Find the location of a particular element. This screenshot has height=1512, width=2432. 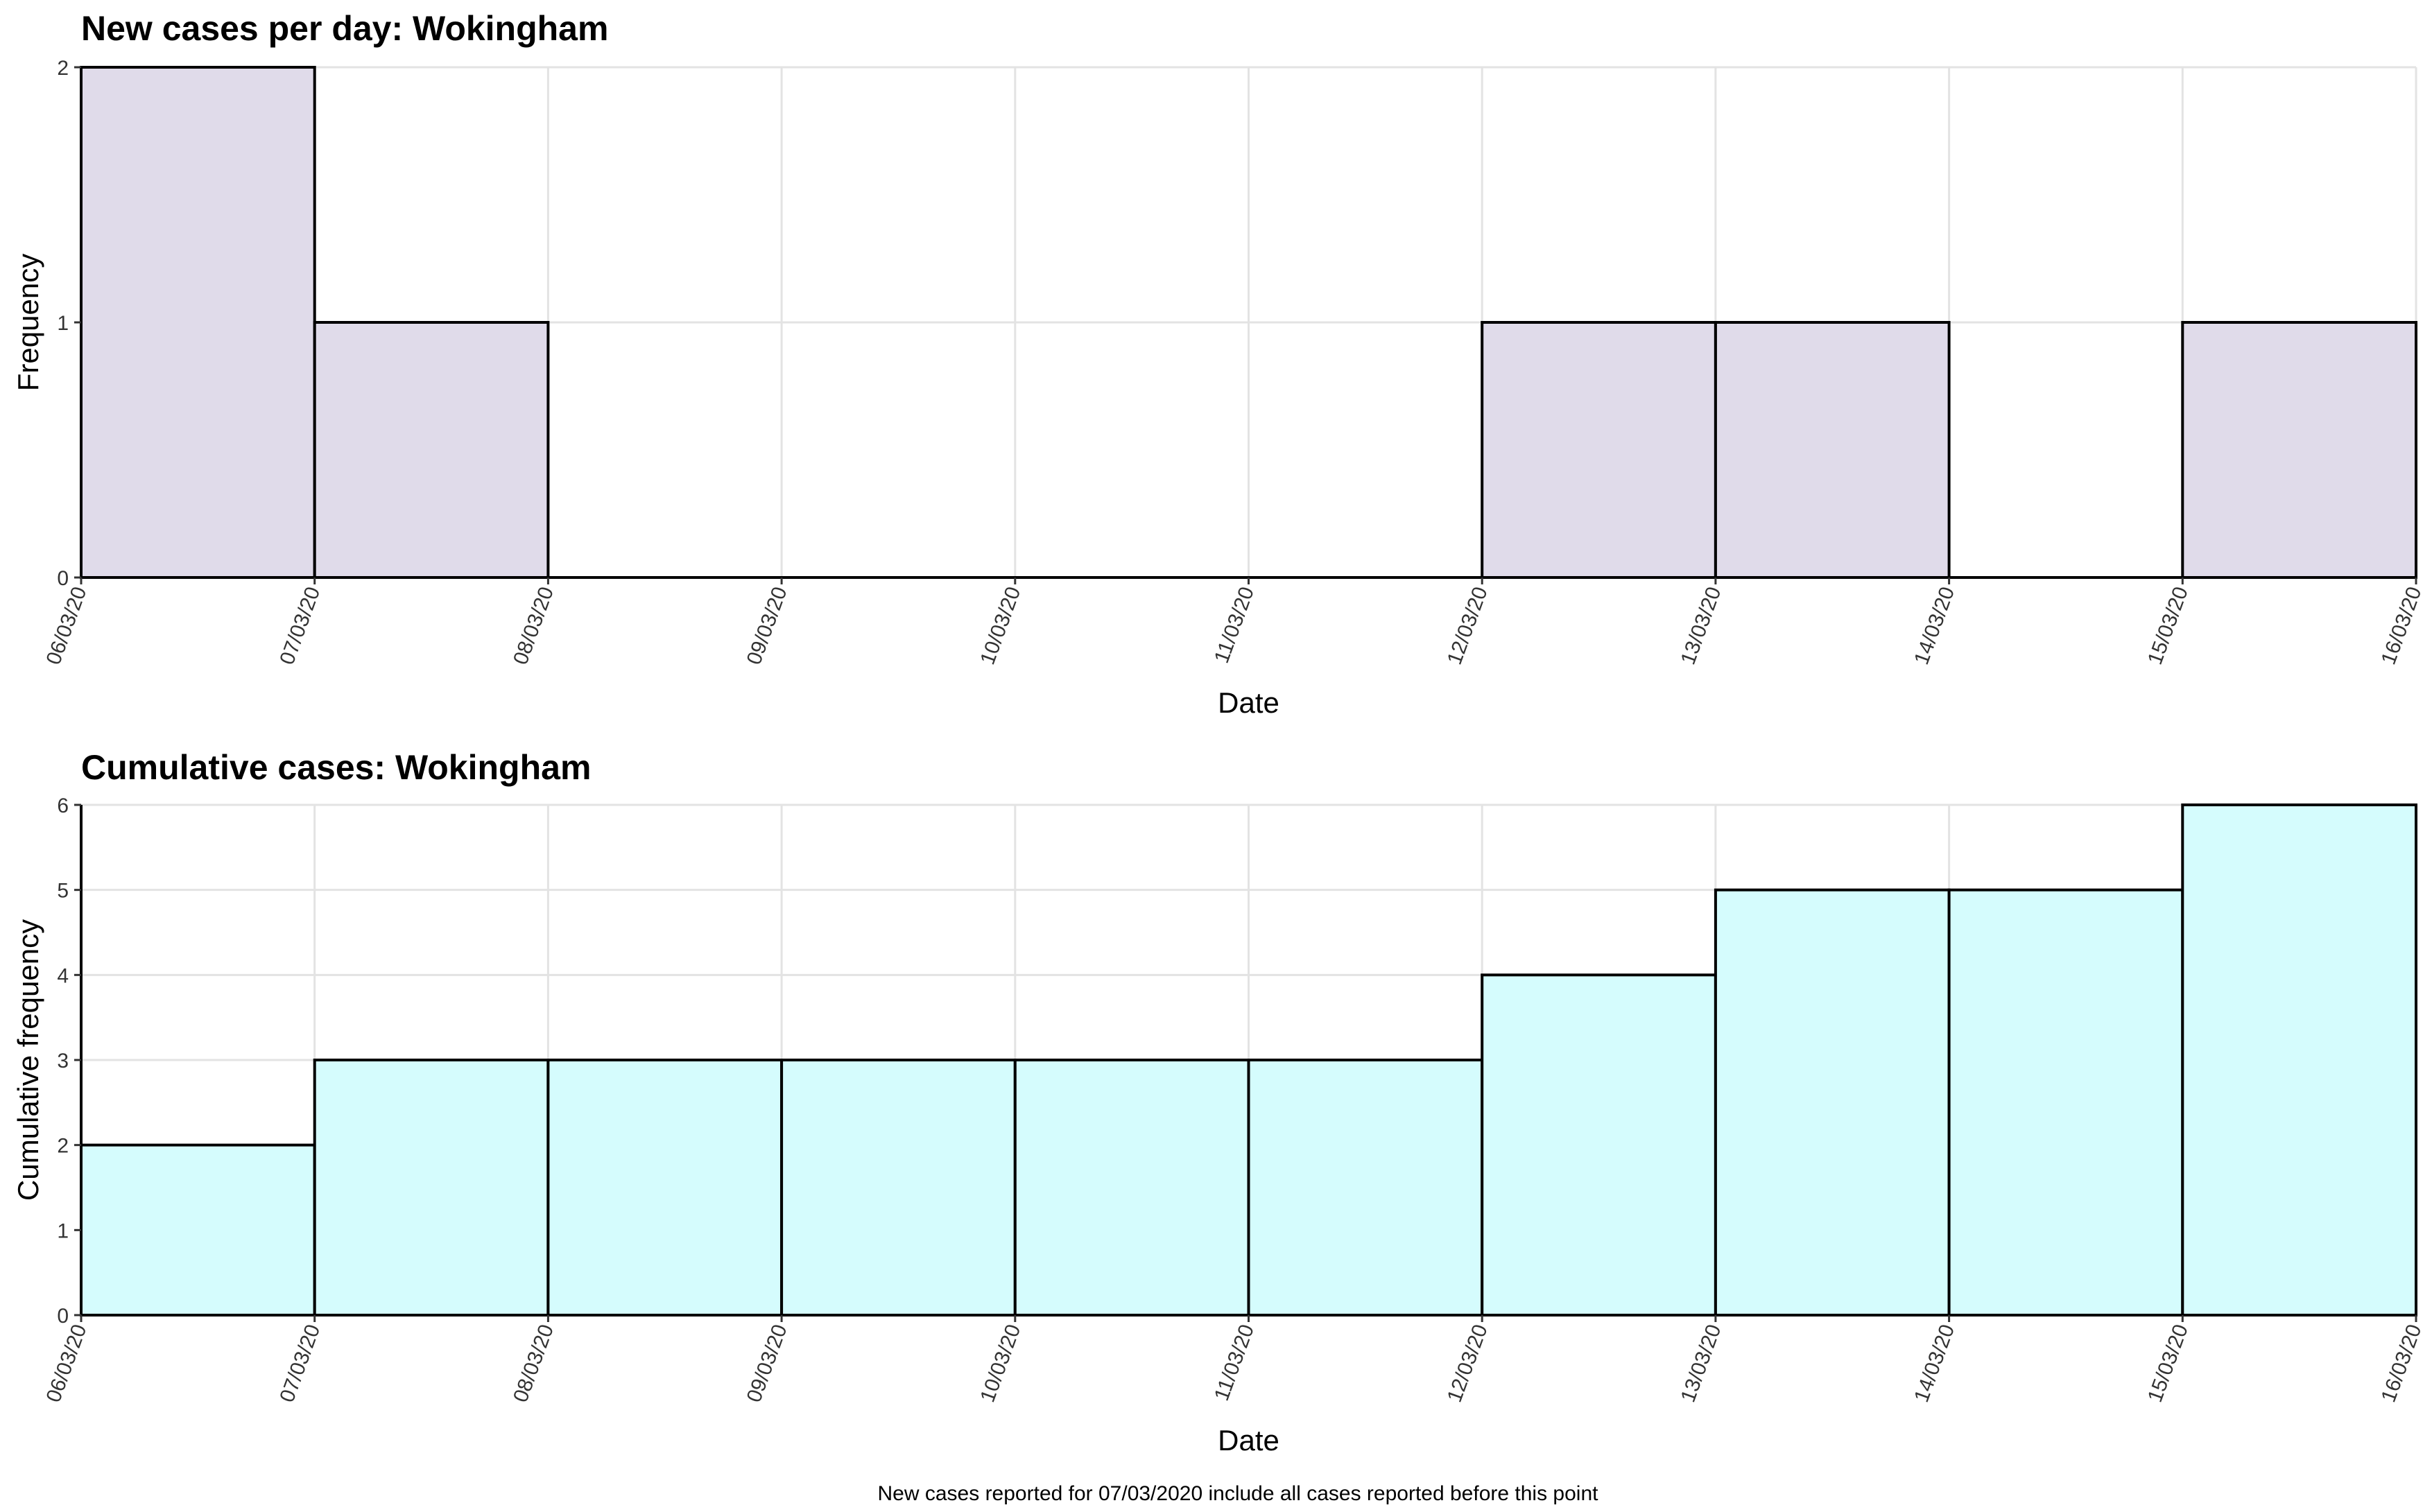

new-cases-title: New cases per day: Wokingham is located at coordinates (344, 28).